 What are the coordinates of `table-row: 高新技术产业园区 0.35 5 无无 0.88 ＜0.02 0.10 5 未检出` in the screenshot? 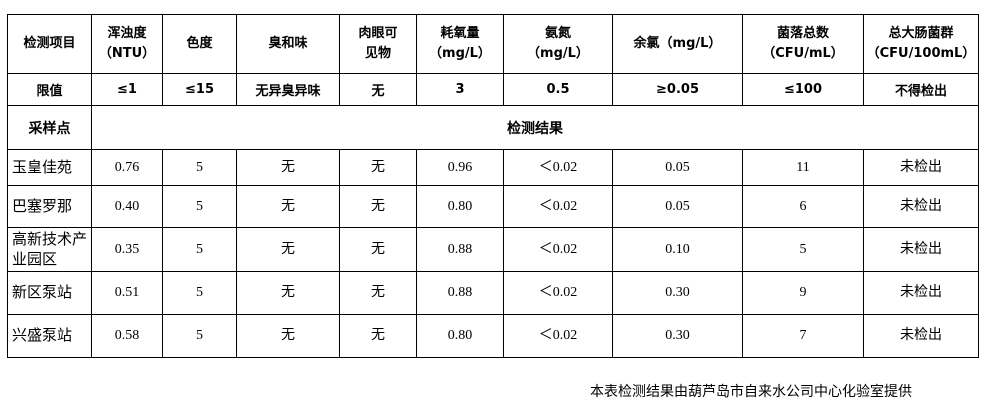 It's located at (493, 249).